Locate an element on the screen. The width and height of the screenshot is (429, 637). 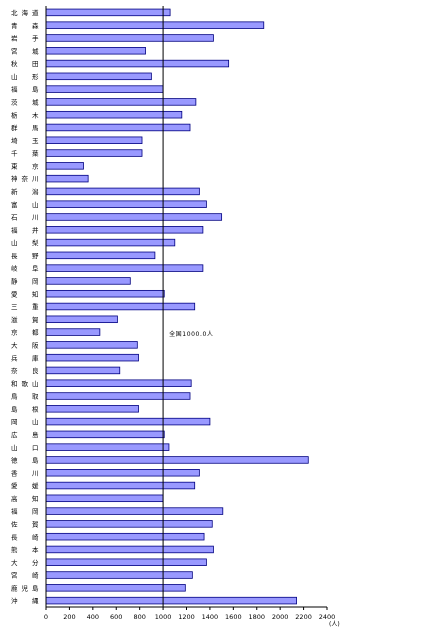
category-label: 神奈川 is located at coordinates (25, 178).